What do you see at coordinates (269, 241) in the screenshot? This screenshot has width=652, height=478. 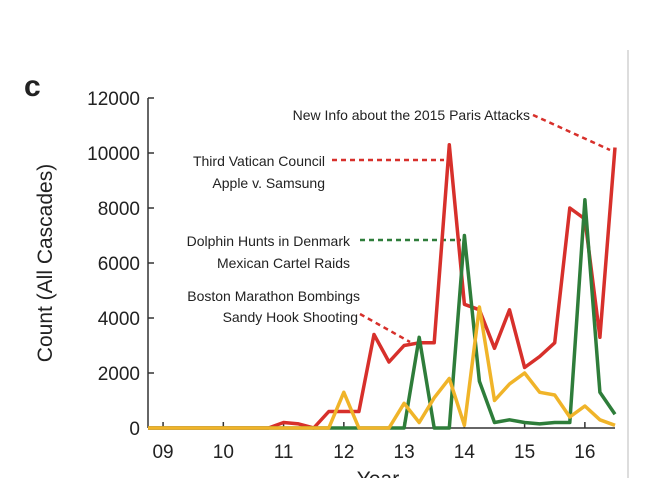 I see `annotation: Dolphin Hunts in Denmark` at bounding box center [269, 241].